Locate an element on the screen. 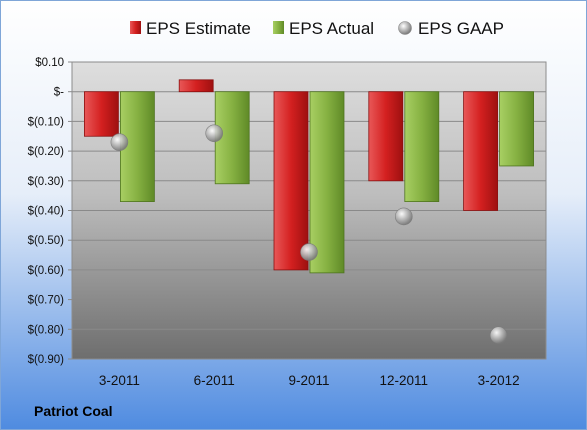 The width and height of the screenshot is (587, 430). x-tick-label: 3-2012 is located at coordinates (499, 380).